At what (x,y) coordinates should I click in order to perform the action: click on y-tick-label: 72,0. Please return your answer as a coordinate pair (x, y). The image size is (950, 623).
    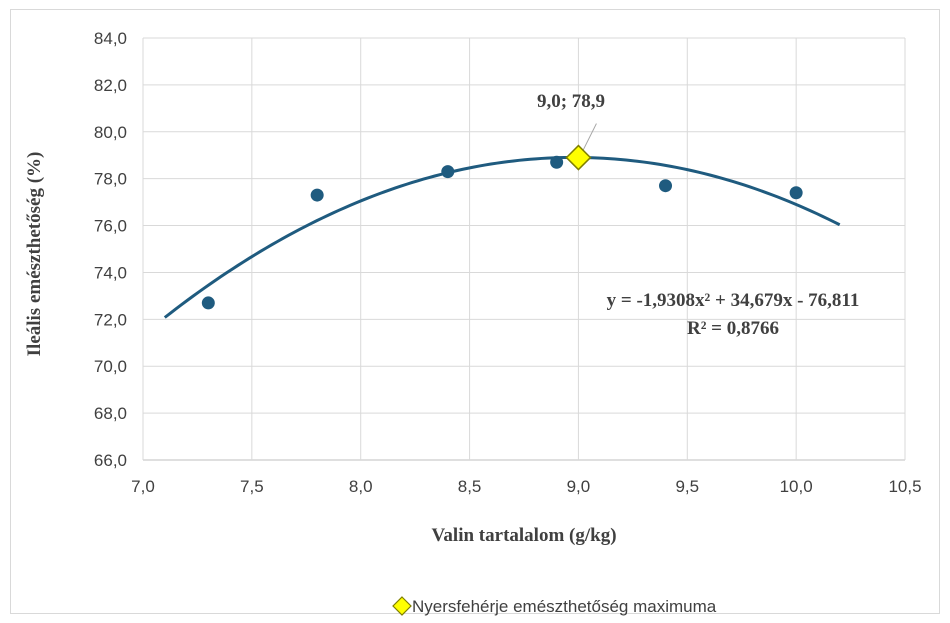
    Looking at the image, I should click on (110, 319).